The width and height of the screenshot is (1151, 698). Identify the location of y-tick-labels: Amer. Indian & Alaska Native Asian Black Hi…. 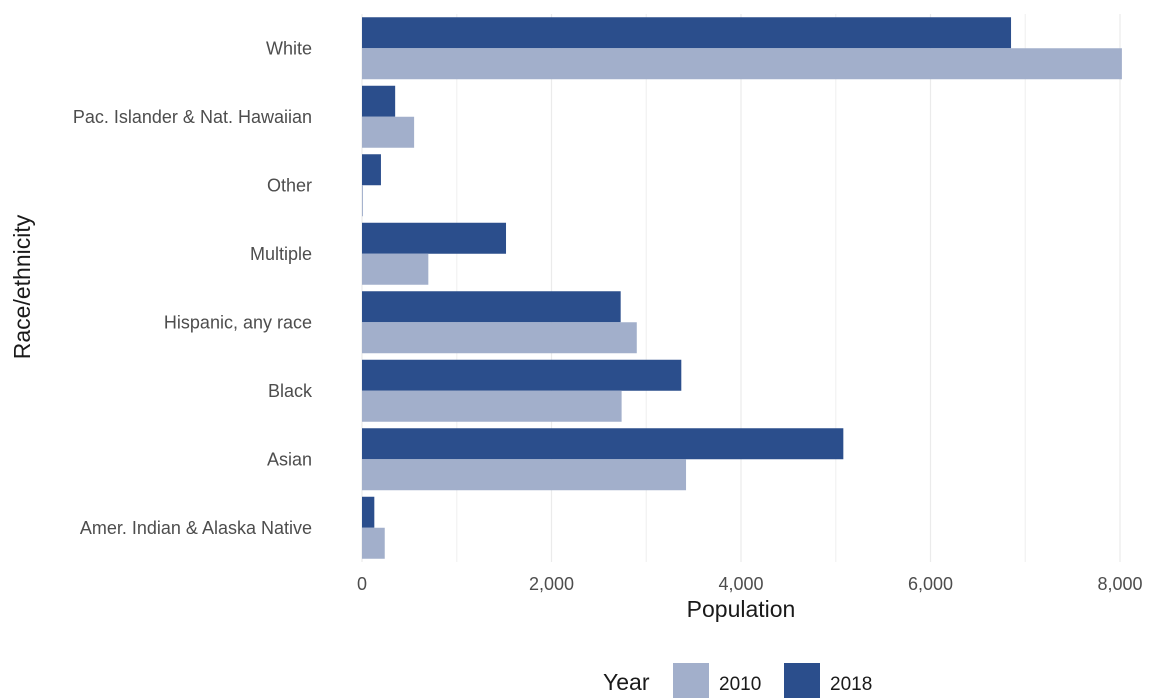
(193, 288).